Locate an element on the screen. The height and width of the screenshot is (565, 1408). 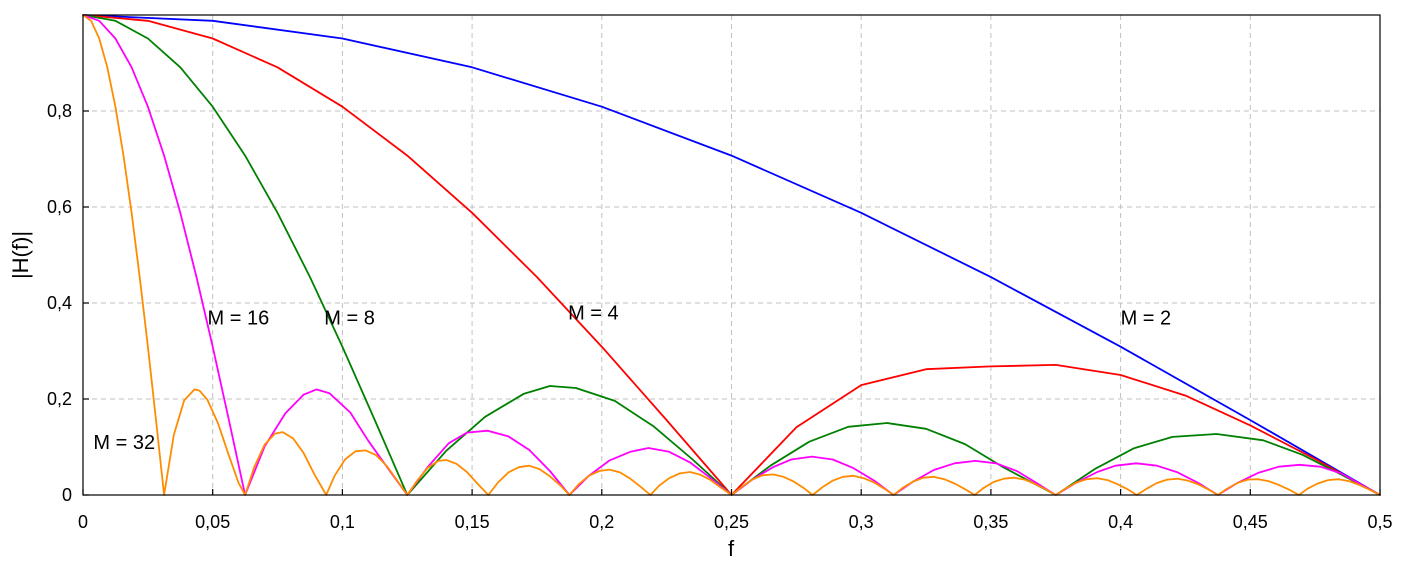
x-tick-label: 0,1 is located at coordinates (342, 522).